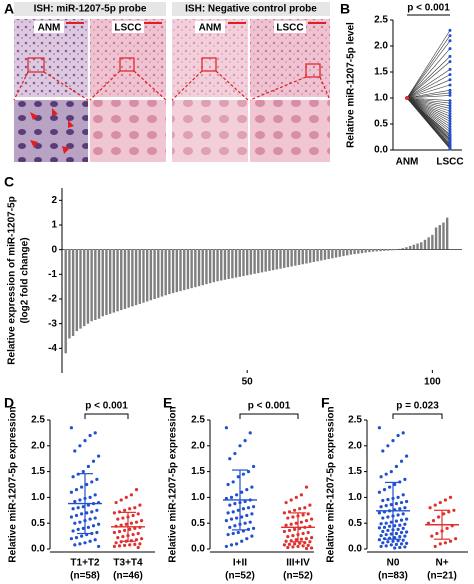 This screenshot has width=474, height=584. I want to click on x-tick-label: I+II, so click(240, 563).